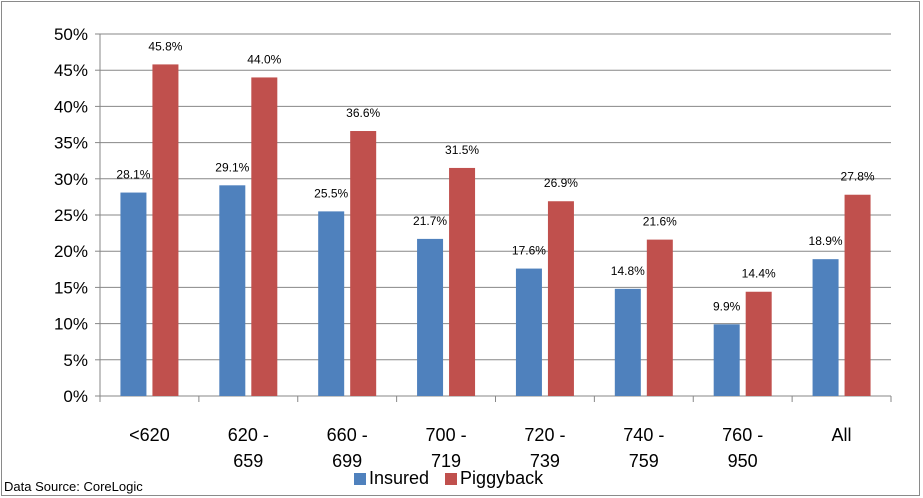 Image resolution: width=923 pixels, height=498 pixels. What do you see at coordinates (858, 177) in the screenshot?
I see `data-label-piggyback: 27.8%` at bounding box center [858, 177].